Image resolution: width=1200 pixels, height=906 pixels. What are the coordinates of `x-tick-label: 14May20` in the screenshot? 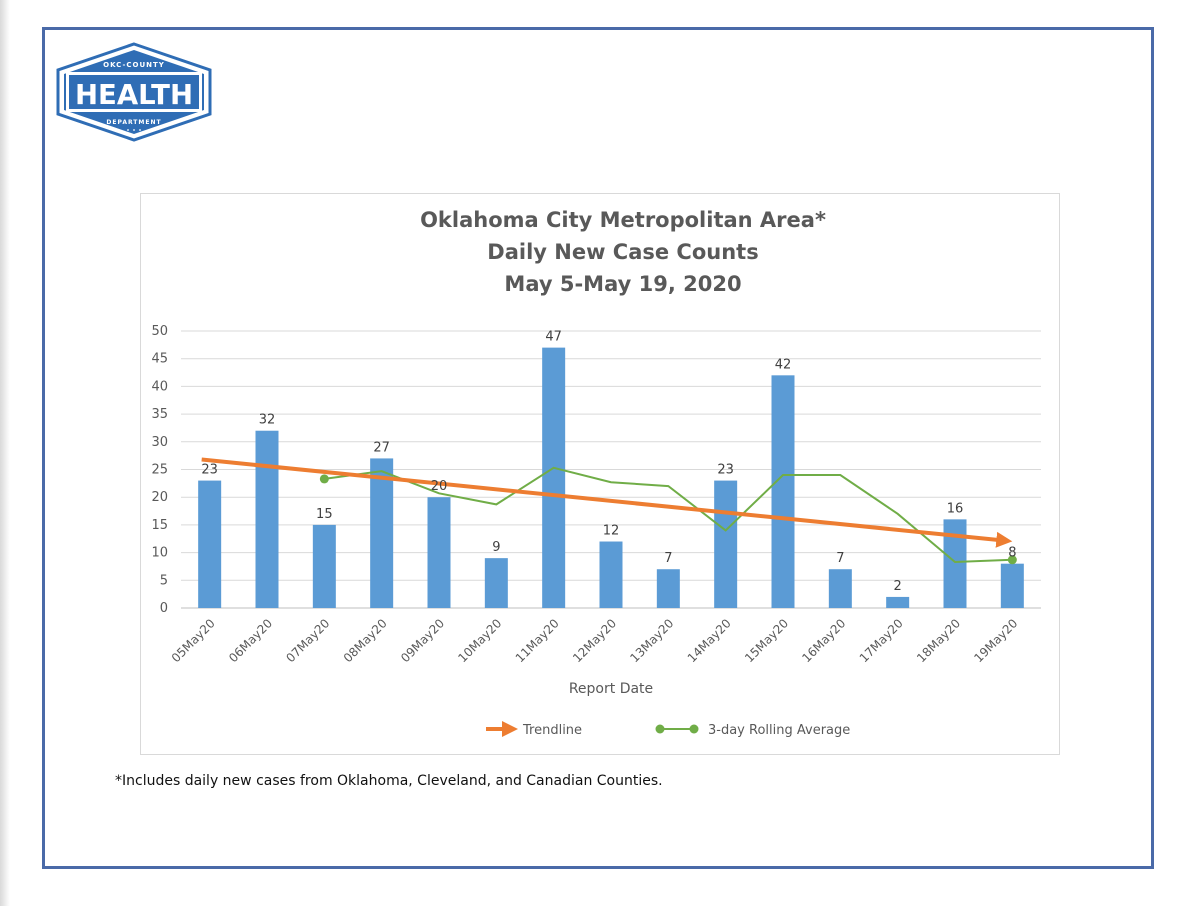 It's located at (709, 640).